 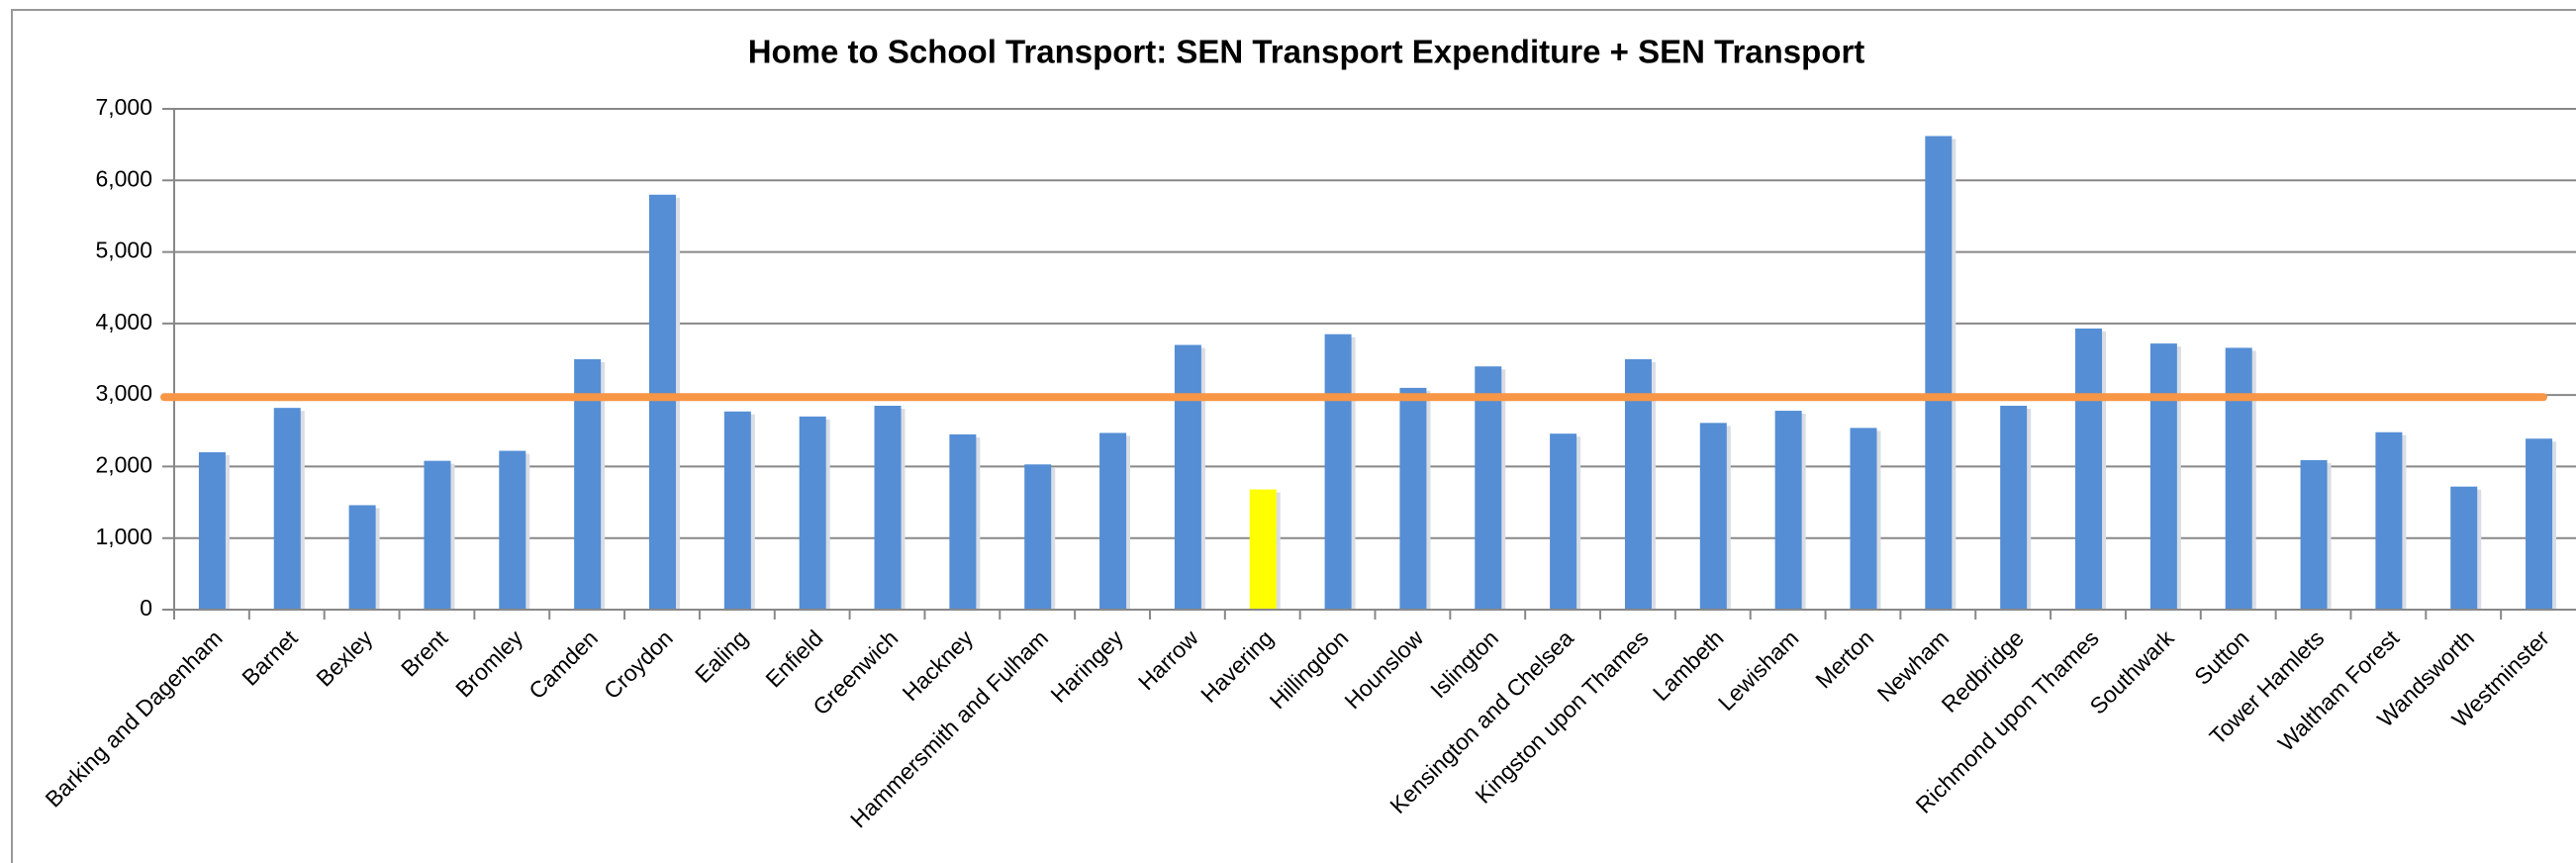 What do you see at coordinates (793, 658) in the screenshot?
I see `x-tick-label: Enfield` at bounding box center [793, 658].